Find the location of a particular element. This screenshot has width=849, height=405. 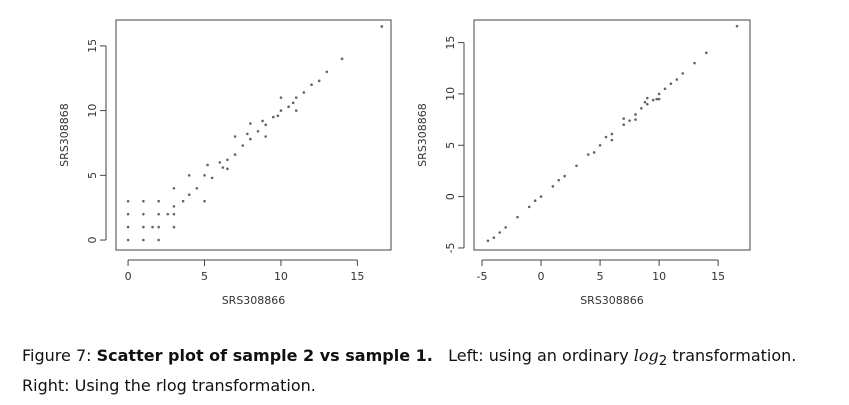

caption-label: Figure 7: is located at coordinates (57, 355).